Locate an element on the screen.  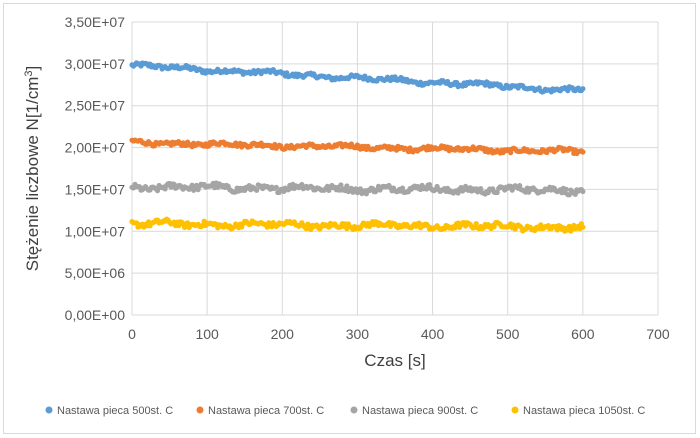
y-axis-title-end: ] is located at coordinates (32, 68).